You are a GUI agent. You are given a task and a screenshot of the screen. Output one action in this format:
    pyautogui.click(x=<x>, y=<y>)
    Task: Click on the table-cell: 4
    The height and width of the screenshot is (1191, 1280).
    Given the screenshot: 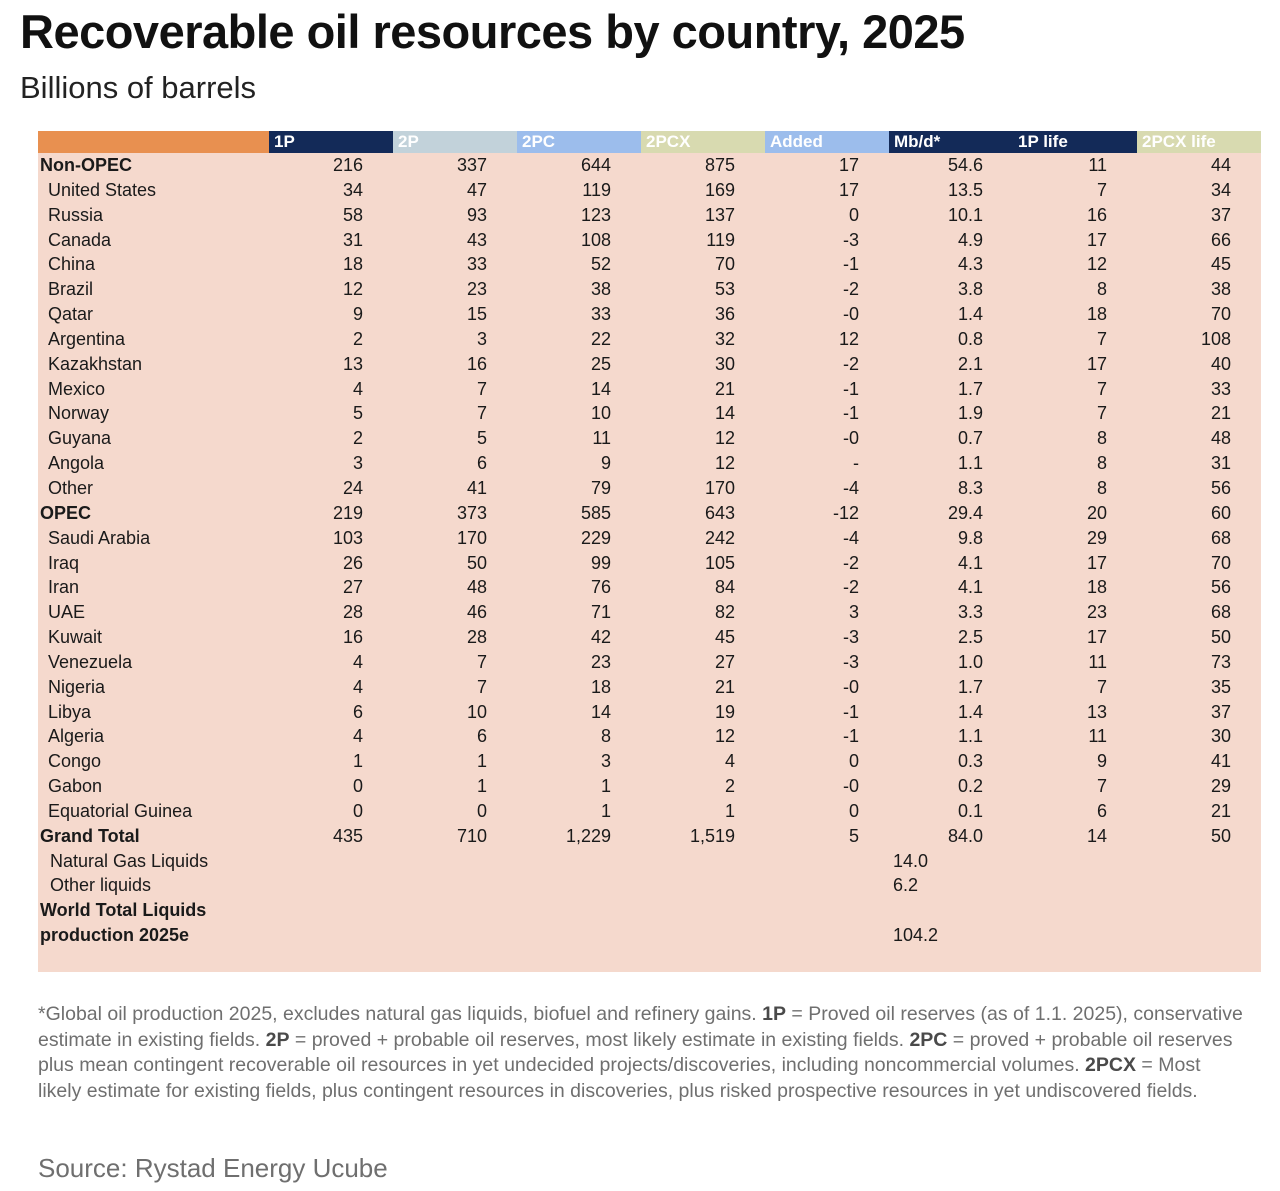 What is the action you would take?
    pyautogui.click(x=331, y=662)
    